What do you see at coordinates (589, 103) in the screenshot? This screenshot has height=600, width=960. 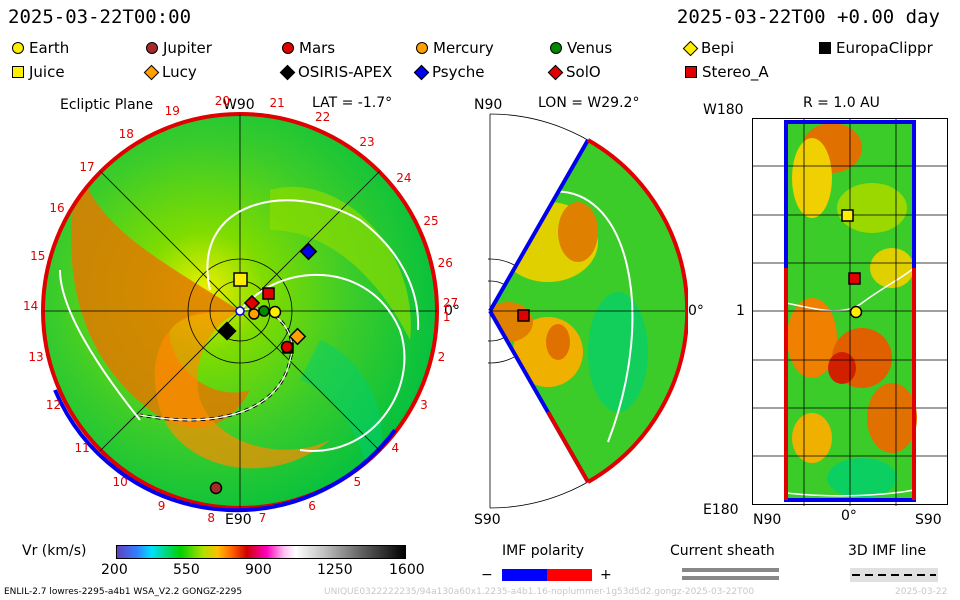 I see `meridional-lon-label: LON = W29.2°` at bounding box center [589, 103].